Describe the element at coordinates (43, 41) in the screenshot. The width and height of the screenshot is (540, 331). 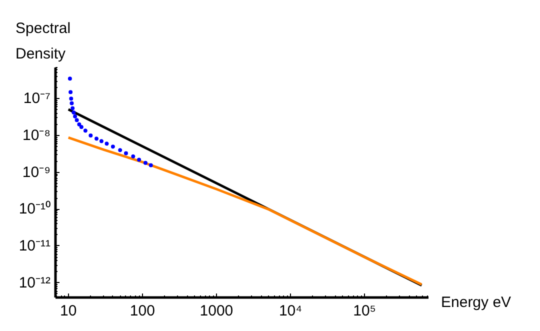
I see `y-axis-title: Spectral Density` at that location.